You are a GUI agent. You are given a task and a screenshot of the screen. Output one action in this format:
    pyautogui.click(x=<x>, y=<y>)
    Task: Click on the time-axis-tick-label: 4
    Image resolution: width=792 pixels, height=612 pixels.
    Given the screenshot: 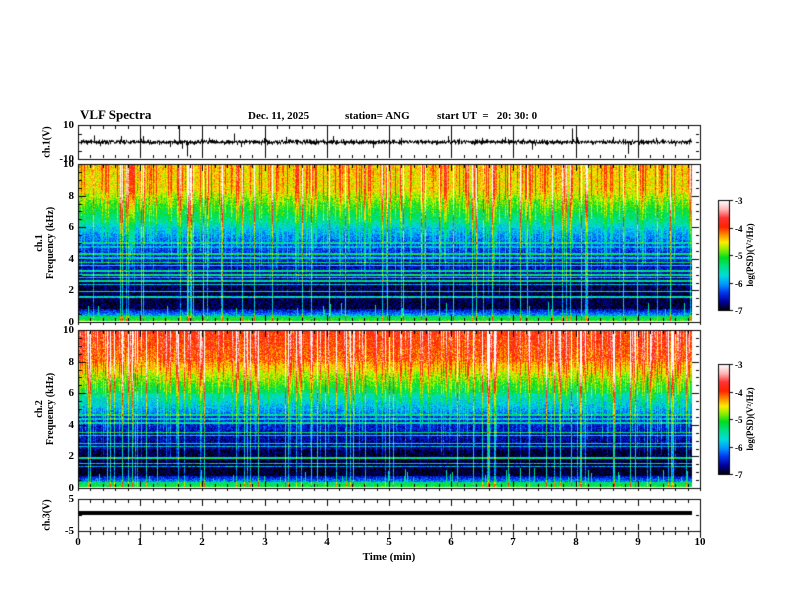 What is the action you would take?
    pyautogui.click(x=327, y=542)
    